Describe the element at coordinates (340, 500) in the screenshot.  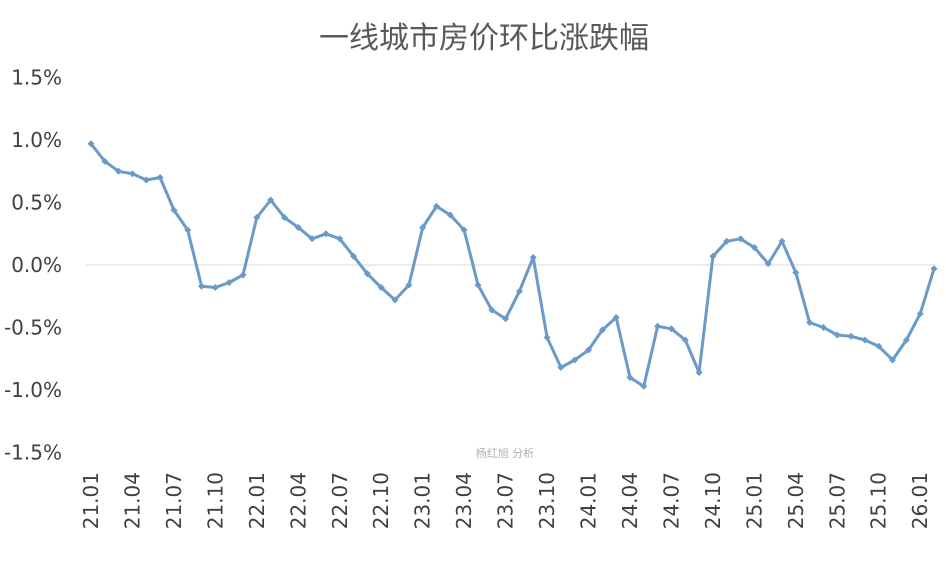
I see `x-tick-label: 22.07` at that location.